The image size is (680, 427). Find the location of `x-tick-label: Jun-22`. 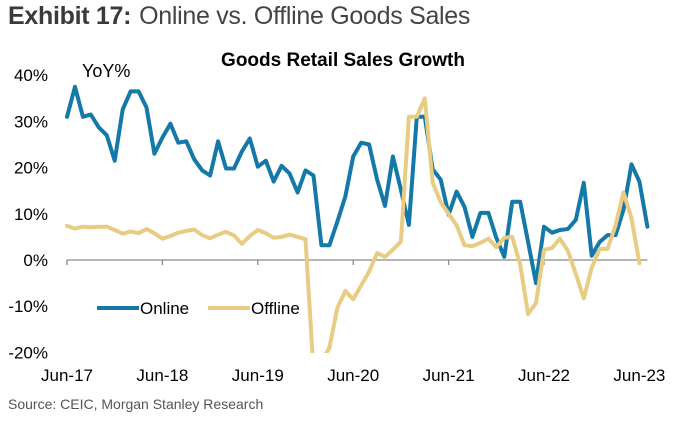

x-tick-label: Jun-22 is located at coordinates (544, 375).